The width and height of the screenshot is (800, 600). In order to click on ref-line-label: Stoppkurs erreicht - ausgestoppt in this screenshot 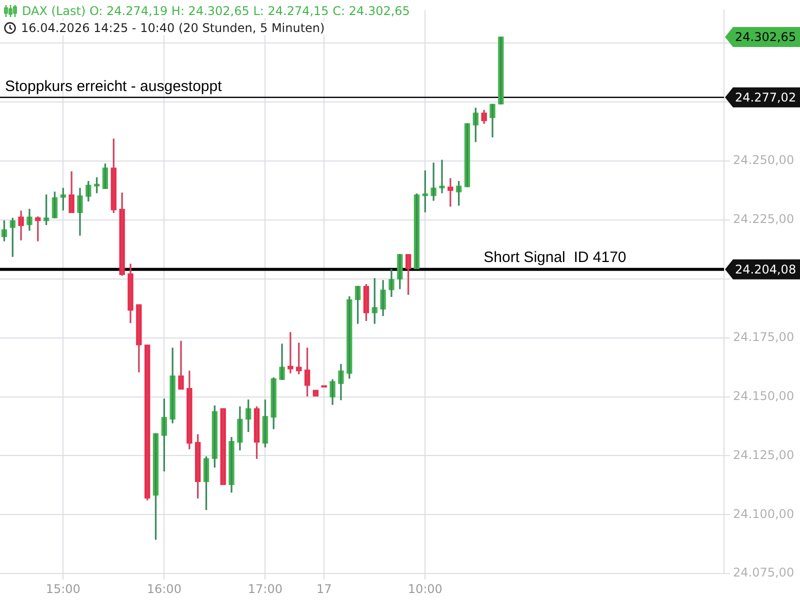, I will do `click(114, 87)`.